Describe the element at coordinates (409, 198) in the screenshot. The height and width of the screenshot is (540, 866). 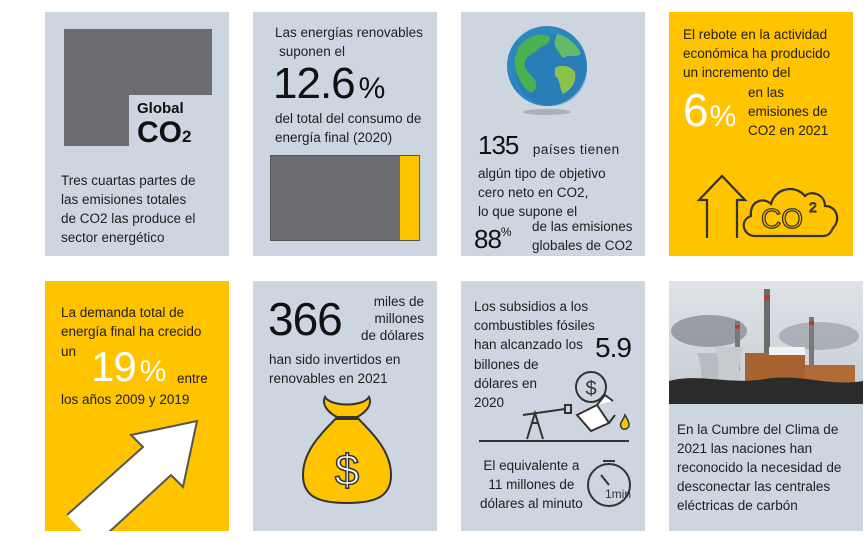
I see `renewables-bar-fill` at that location.